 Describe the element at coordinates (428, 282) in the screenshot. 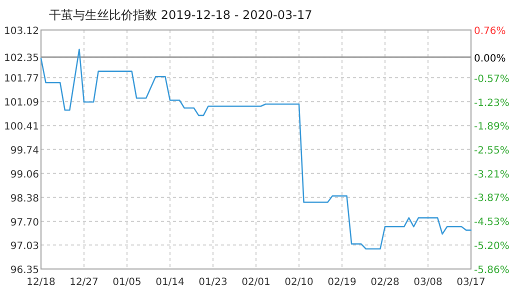

I see `x-tick-label: 03/08` at that location.